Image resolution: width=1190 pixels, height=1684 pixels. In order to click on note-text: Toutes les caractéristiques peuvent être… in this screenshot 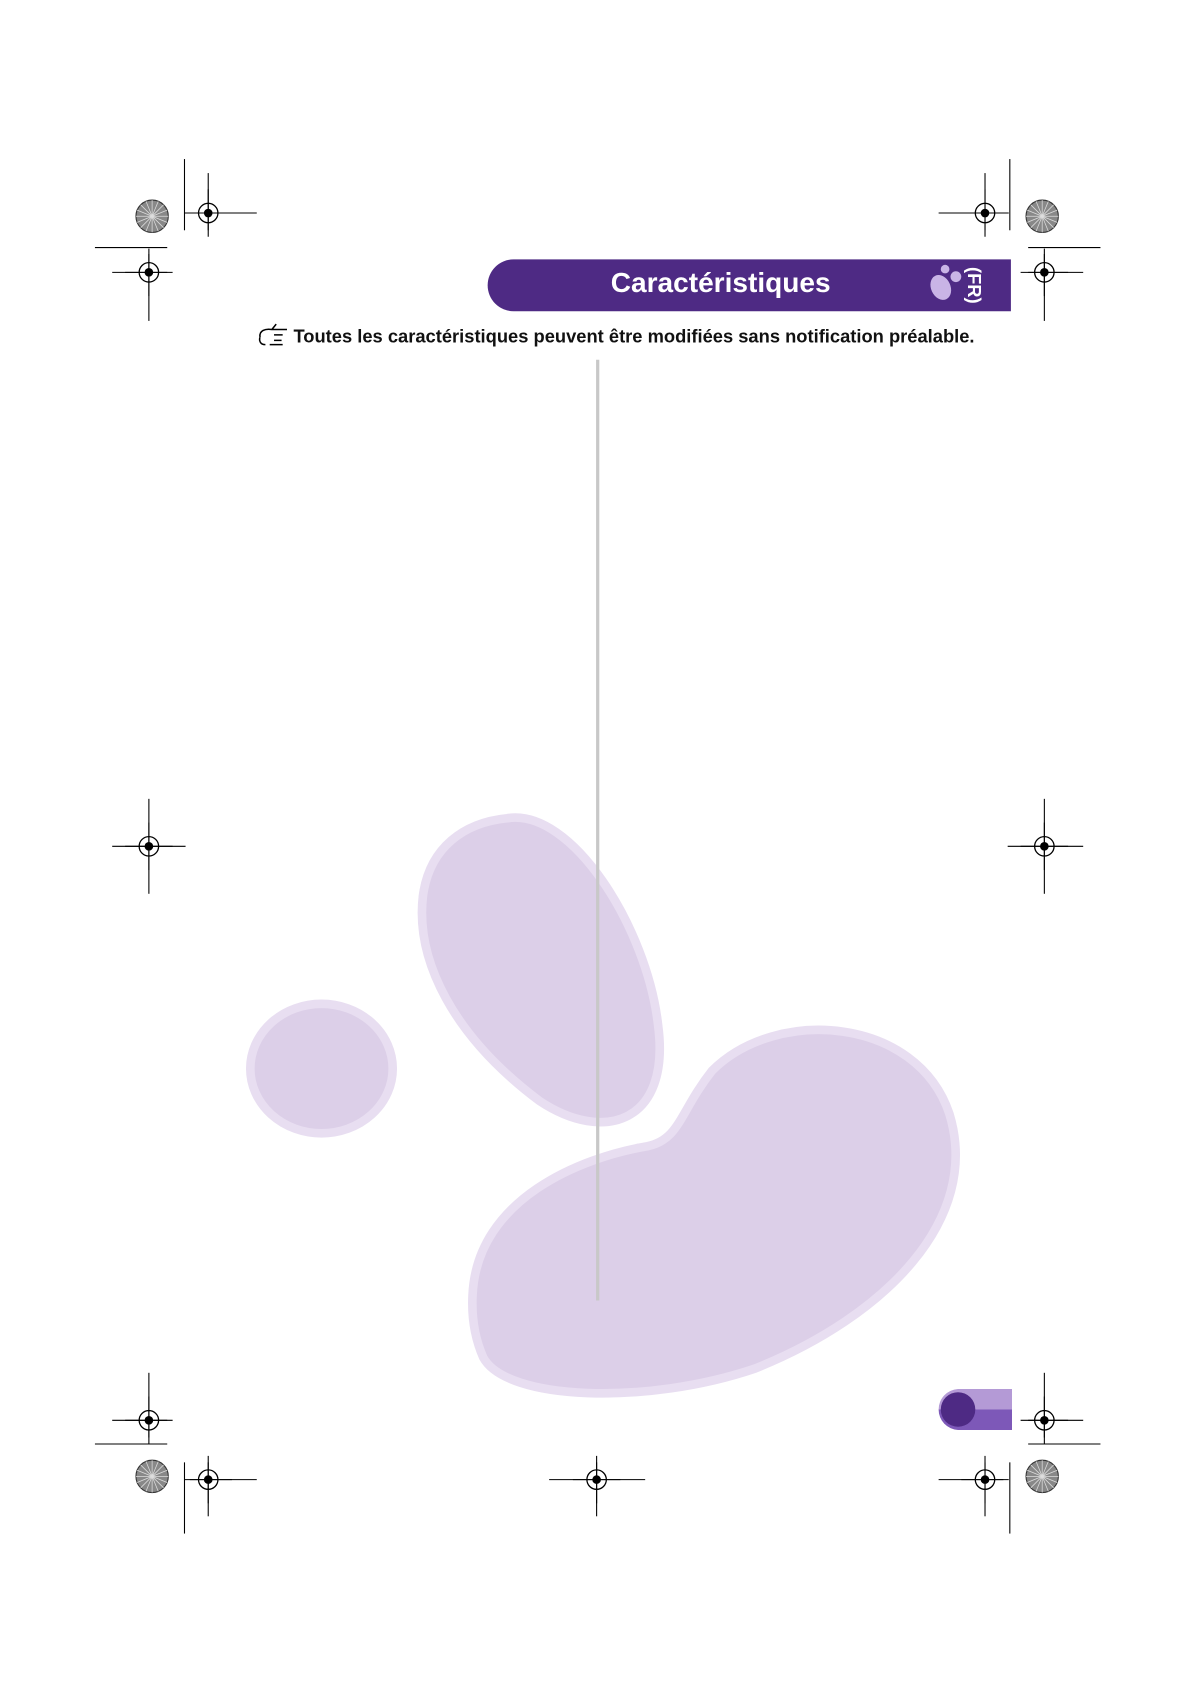, I will do `click(633, 335)`.